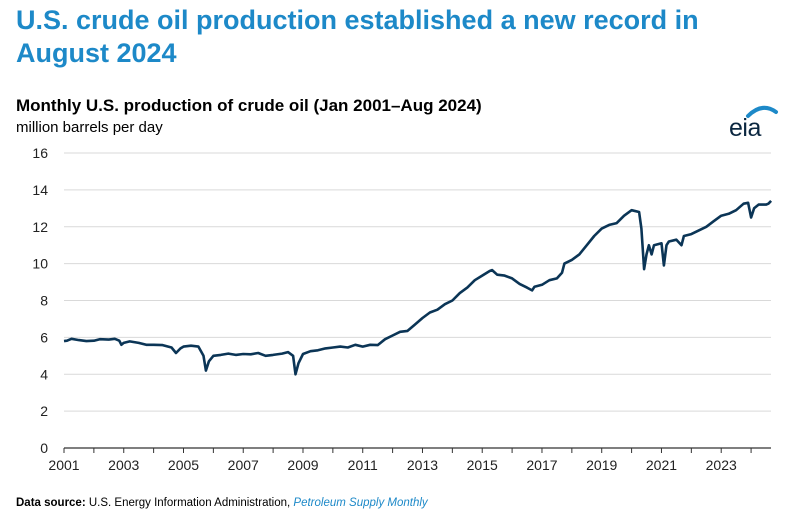  Describe the element at coordinates (601, 465) in the screenshot. I see `x-tick-label: 2019` at that location.